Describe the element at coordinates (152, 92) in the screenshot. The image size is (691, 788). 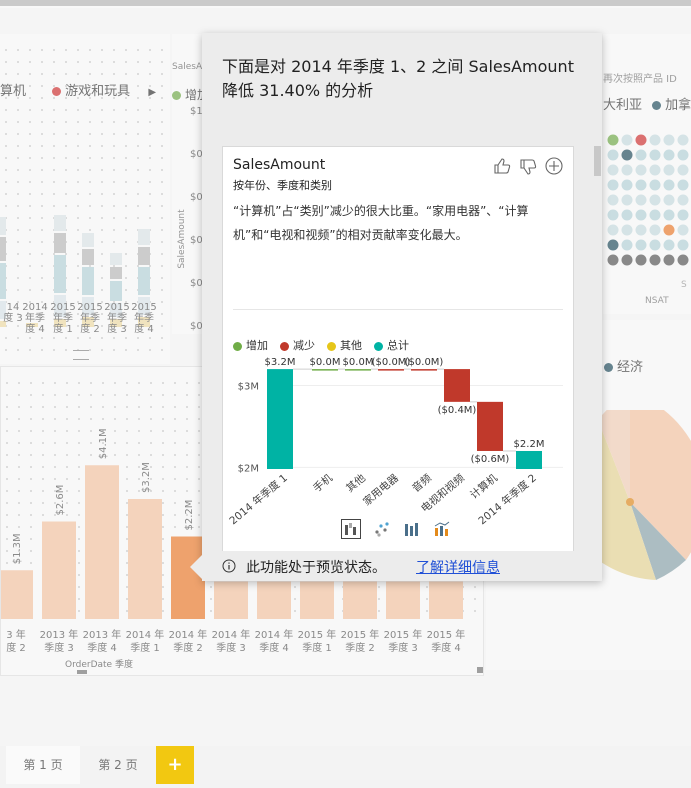
I see `legend-next-icon: ▶` at that location.